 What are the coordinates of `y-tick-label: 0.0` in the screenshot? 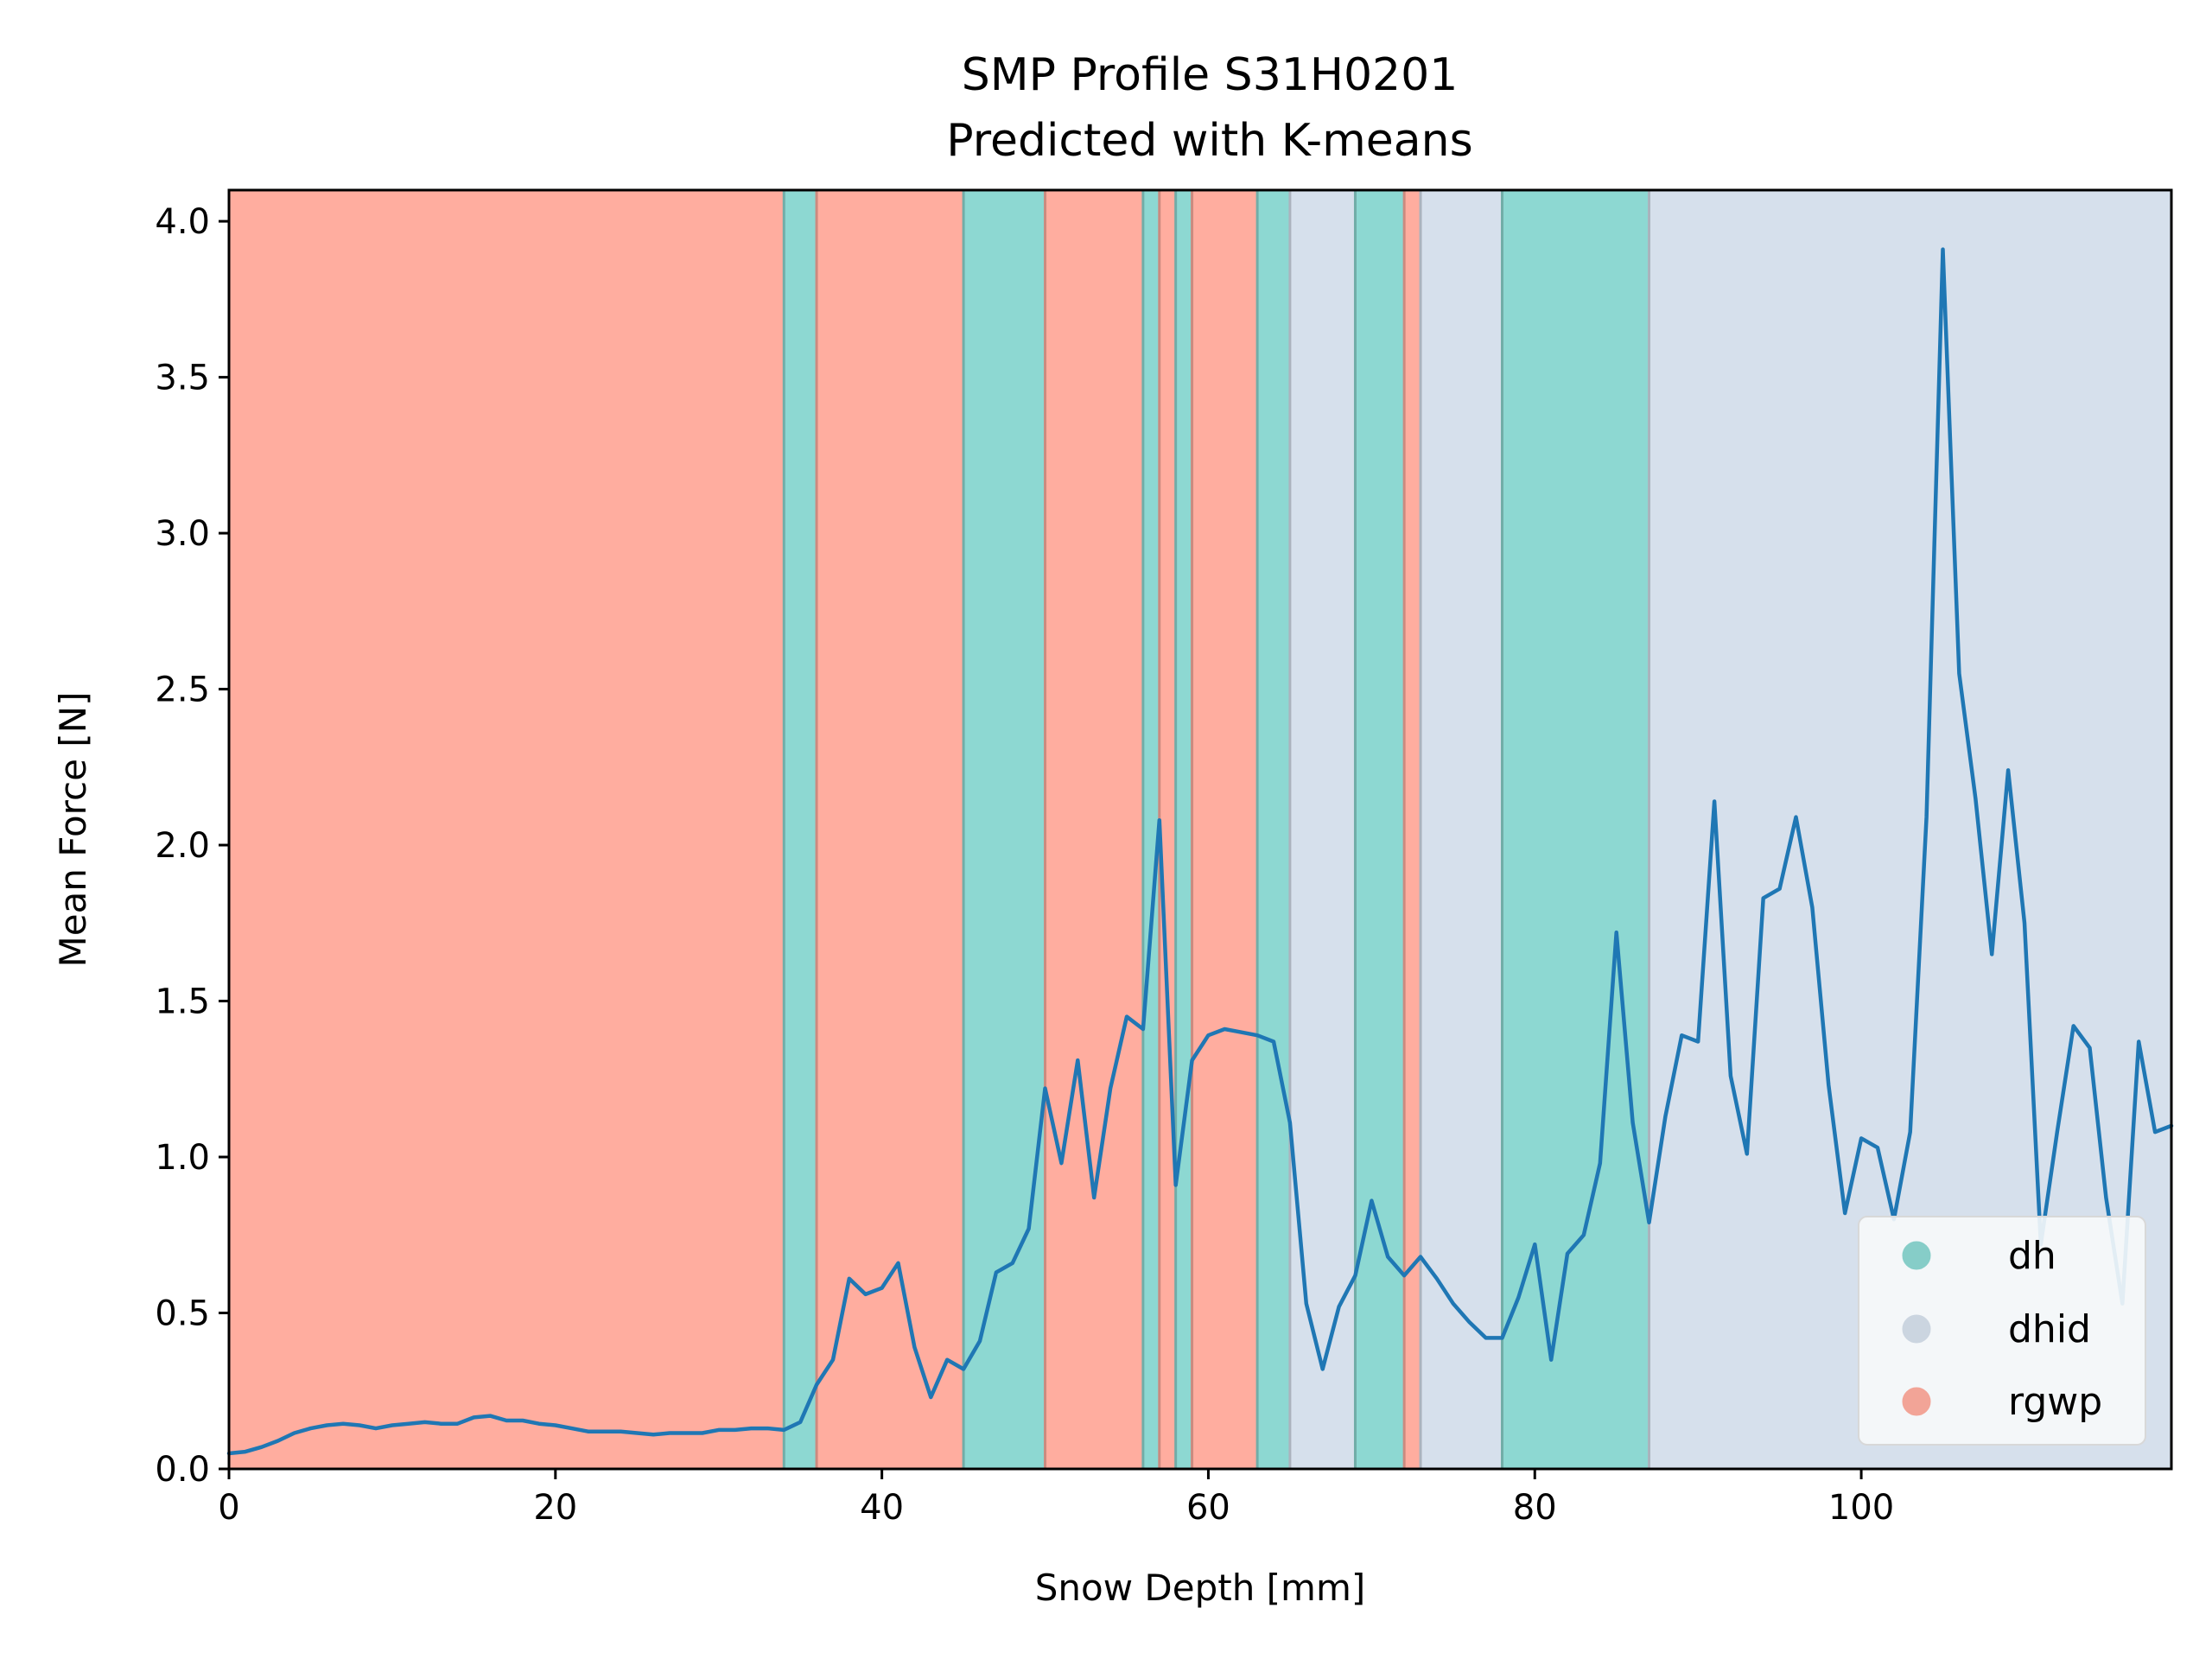 It's located at (182, 1470).